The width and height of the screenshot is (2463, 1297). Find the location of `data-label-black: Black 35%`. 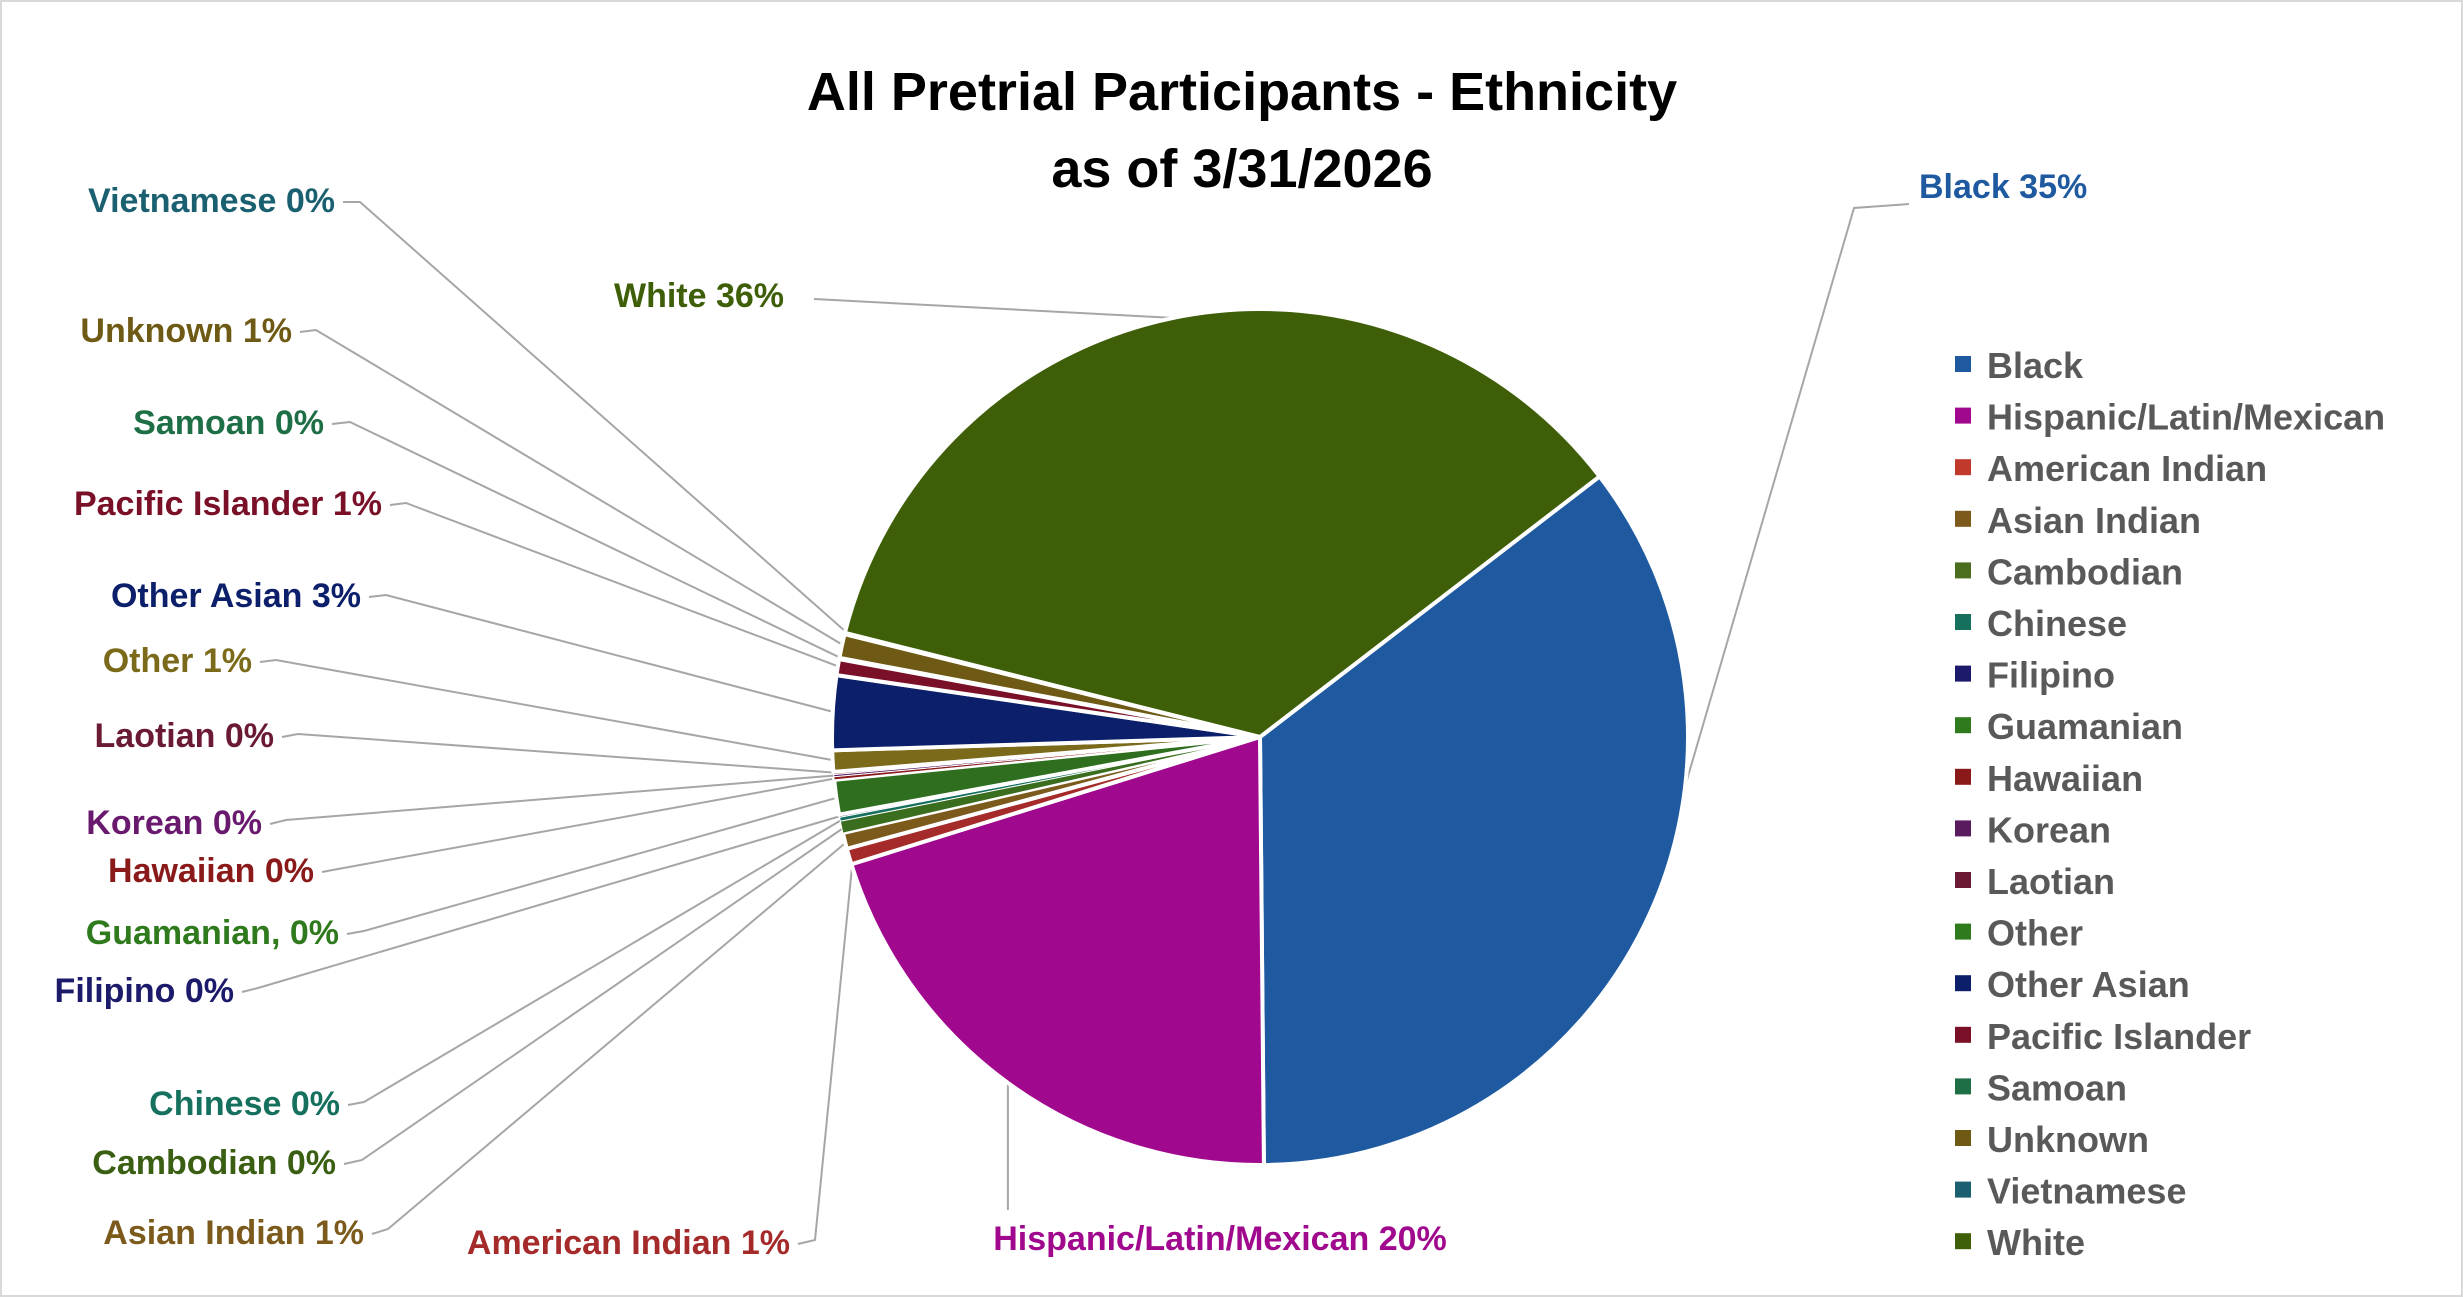

data-label-black: Black 35% is located at coordinates (2003, 187).